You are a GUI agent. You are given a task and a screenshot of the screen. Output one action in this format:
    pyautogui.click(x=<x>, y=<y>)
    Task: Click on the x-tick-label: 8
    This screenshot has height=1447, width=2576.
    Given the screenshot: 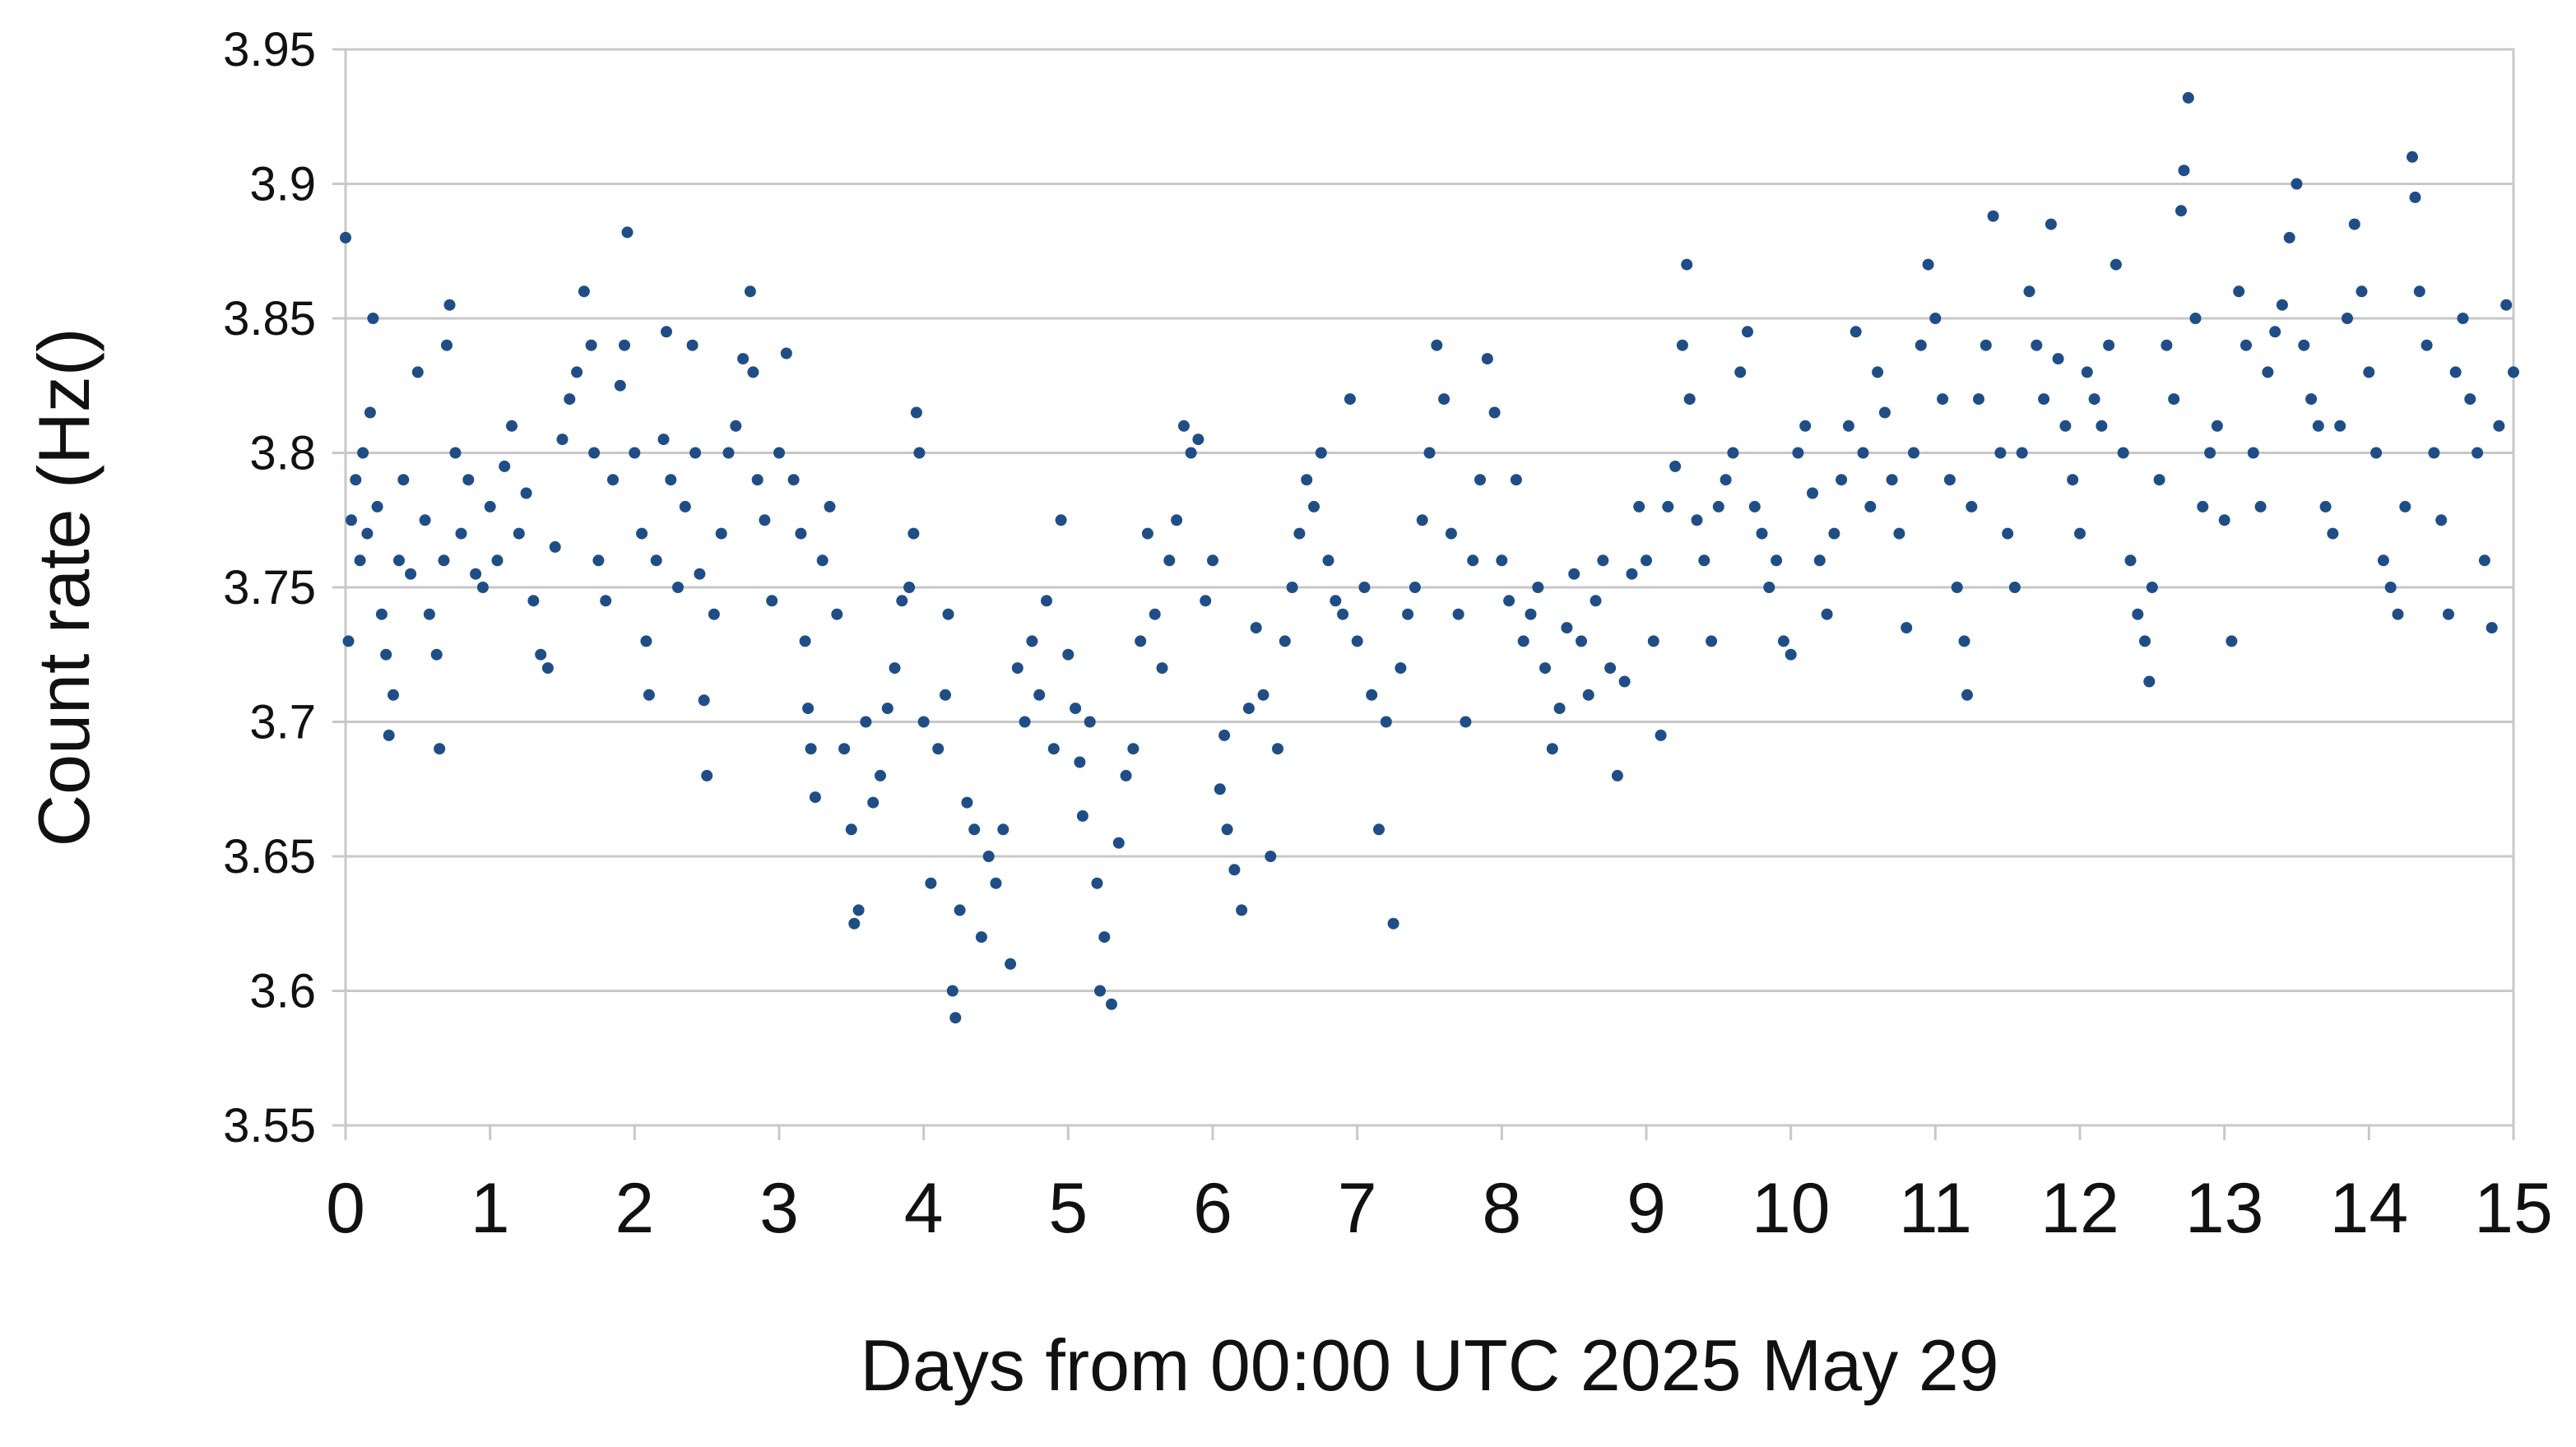 What is the action you would take?
    pyautogui.click(x=1501, y=1208)
    